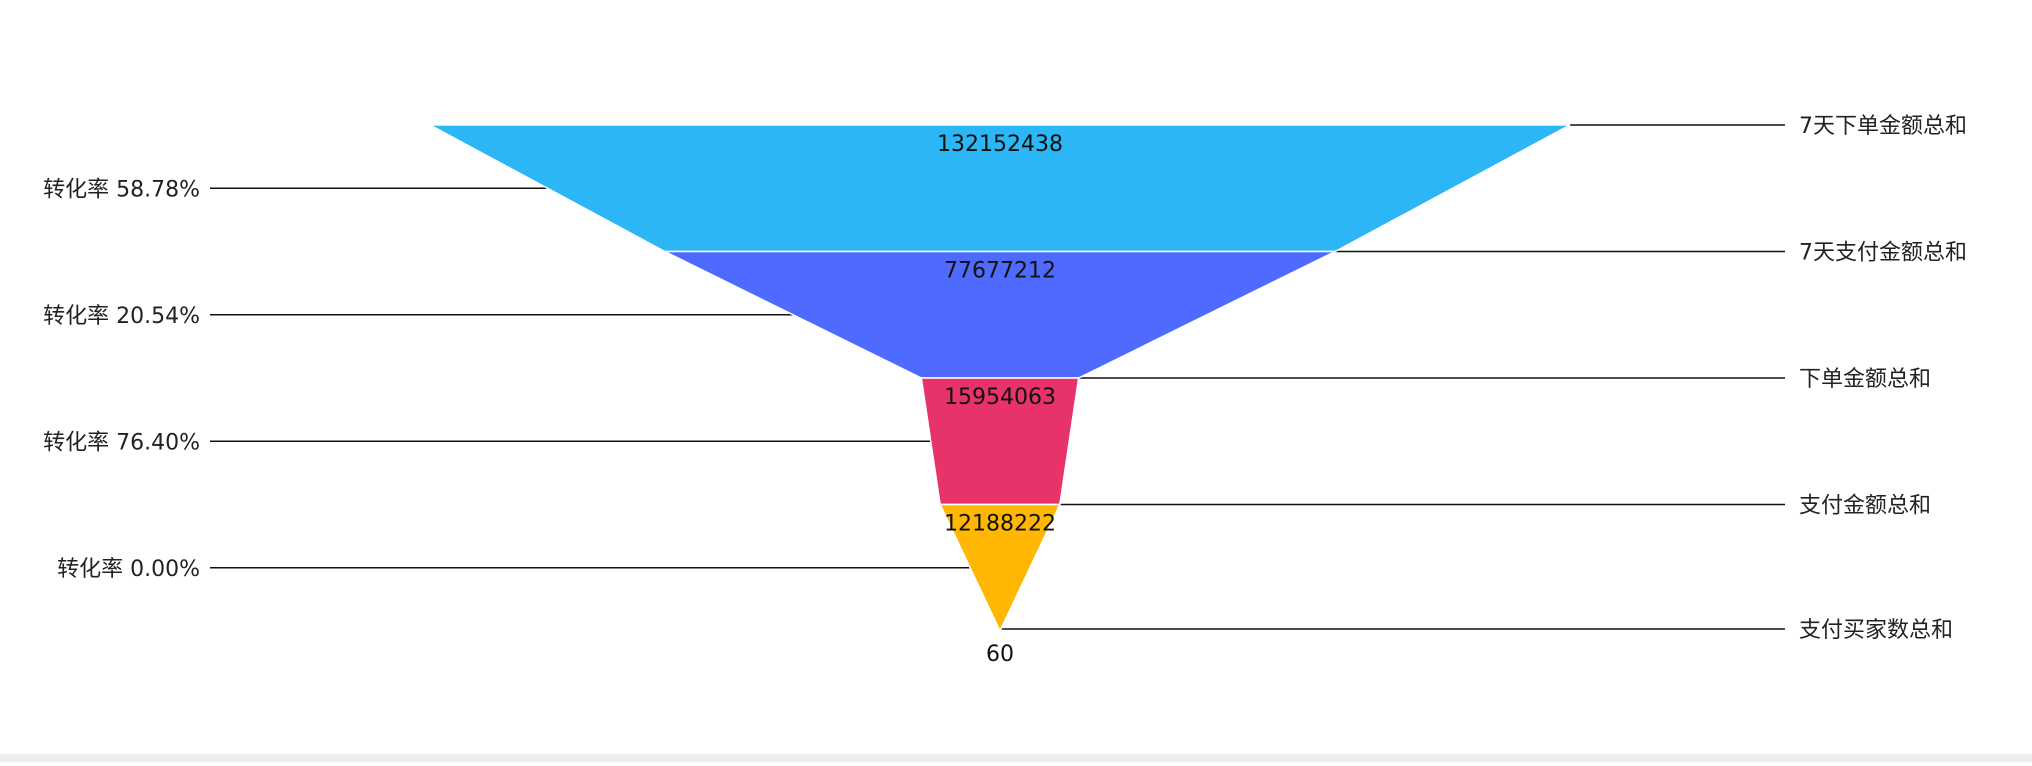 The width and height of the screenshot is (2032, 766). I want to click on stage-label-2: 7天支付金额总和, so click(1883, 253).